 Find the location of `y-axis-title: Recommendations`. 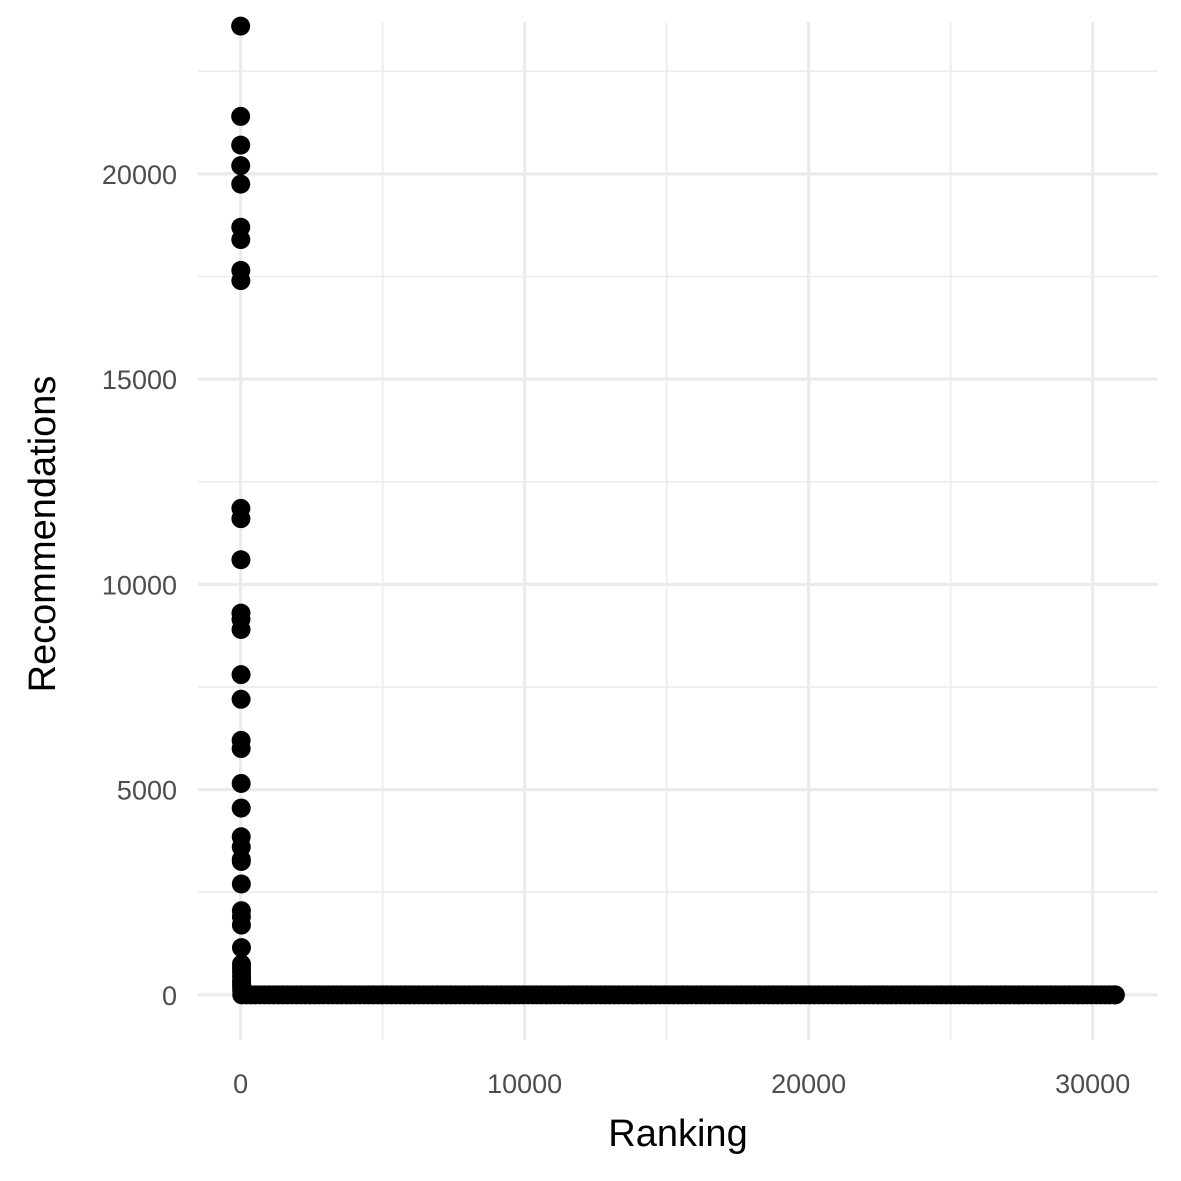

y-axis-title: Recommendations is located at coordinates (43, 534).